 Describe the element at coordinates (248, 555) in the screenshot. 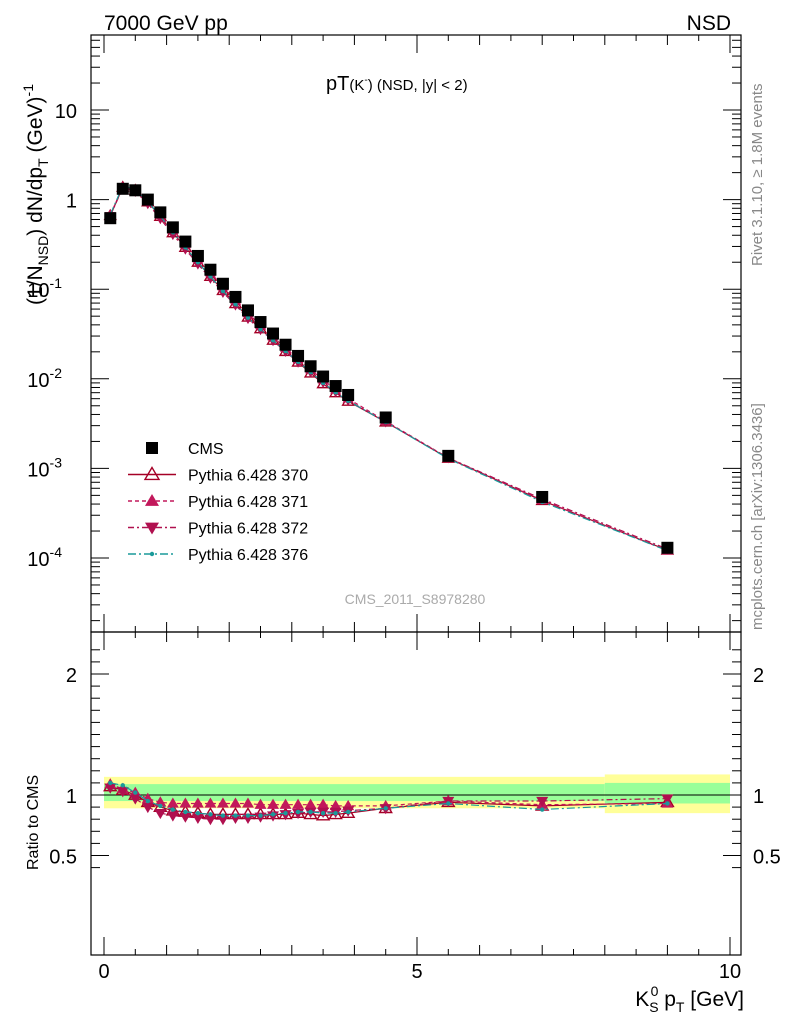

I see `legend-label: Pythia 6.428 376` at that location.